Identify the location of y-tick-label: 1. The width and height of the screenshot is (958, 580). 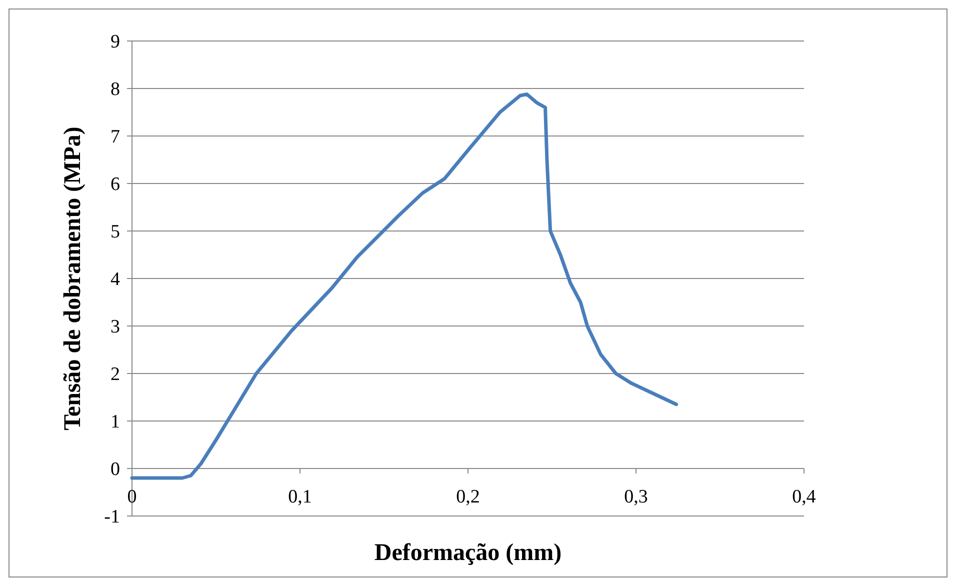
(115, 422).